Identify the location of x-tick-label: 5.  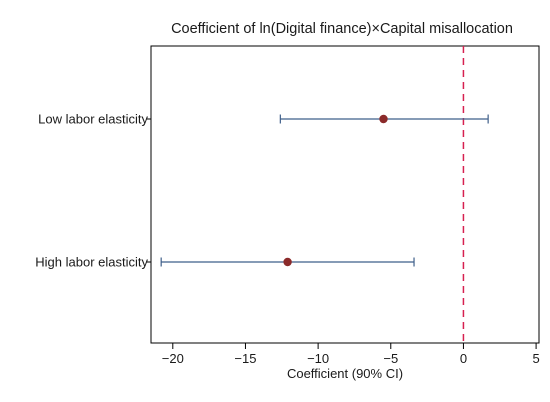
(535, 358).